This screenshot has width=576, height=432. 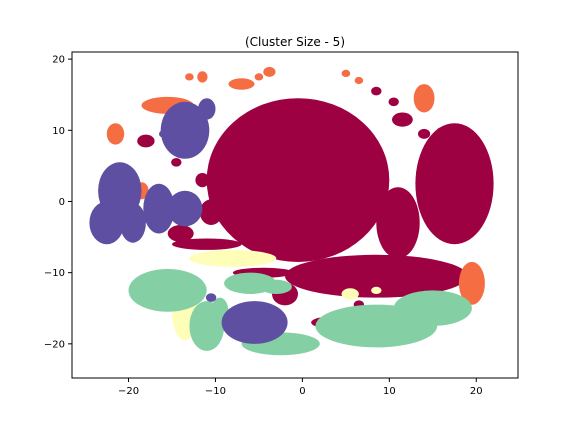 I want to click on x-tick-label: 0, so click(x=302, y=391).